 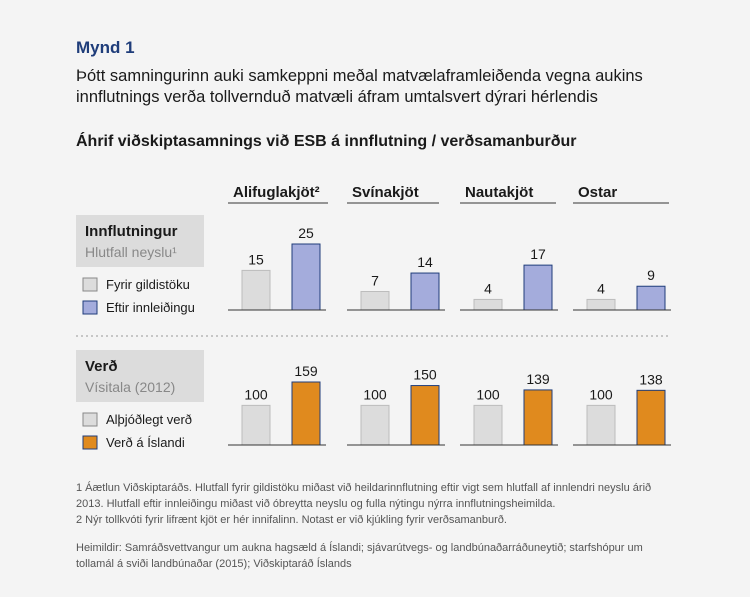 What do you see at coordinates (385, 192) in the screenshot?
I see `category-label-svi-nakjo-t: Svínakjöt` at bounding box center [385, 192].